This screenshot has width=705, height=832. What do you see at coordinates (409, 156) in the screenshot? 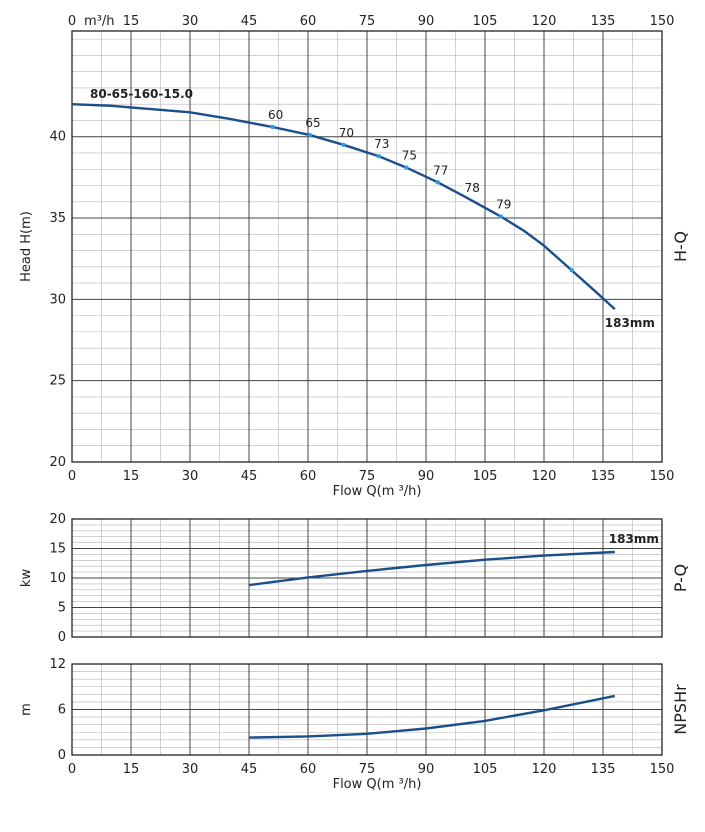
I see `efficiency-label: 75` at bounding box center [409, 156].